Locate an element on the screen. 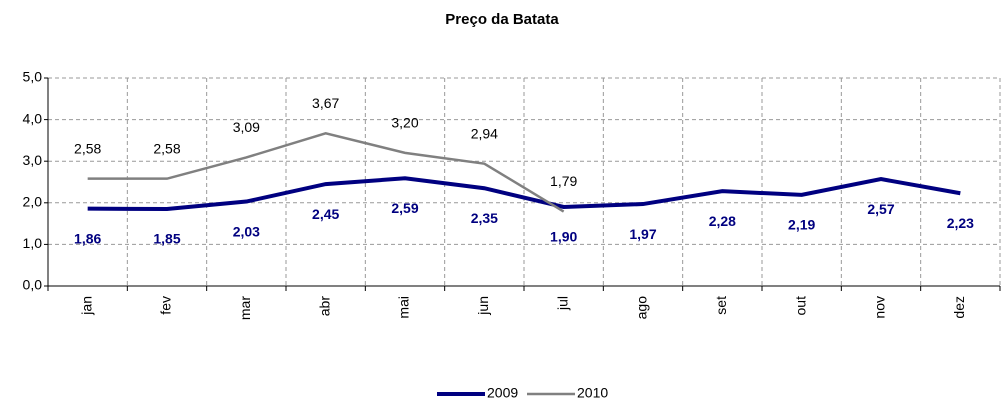  y-tick-label: 0,0 is located at coordinates (33, 285).